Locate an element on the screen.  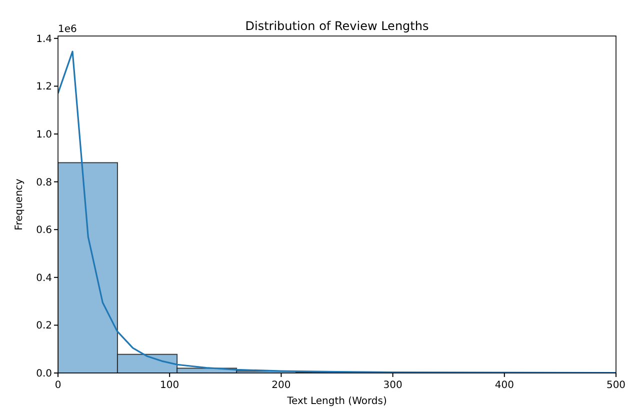
y-tick-label: 1.2 is located at coordinates (44, 87).